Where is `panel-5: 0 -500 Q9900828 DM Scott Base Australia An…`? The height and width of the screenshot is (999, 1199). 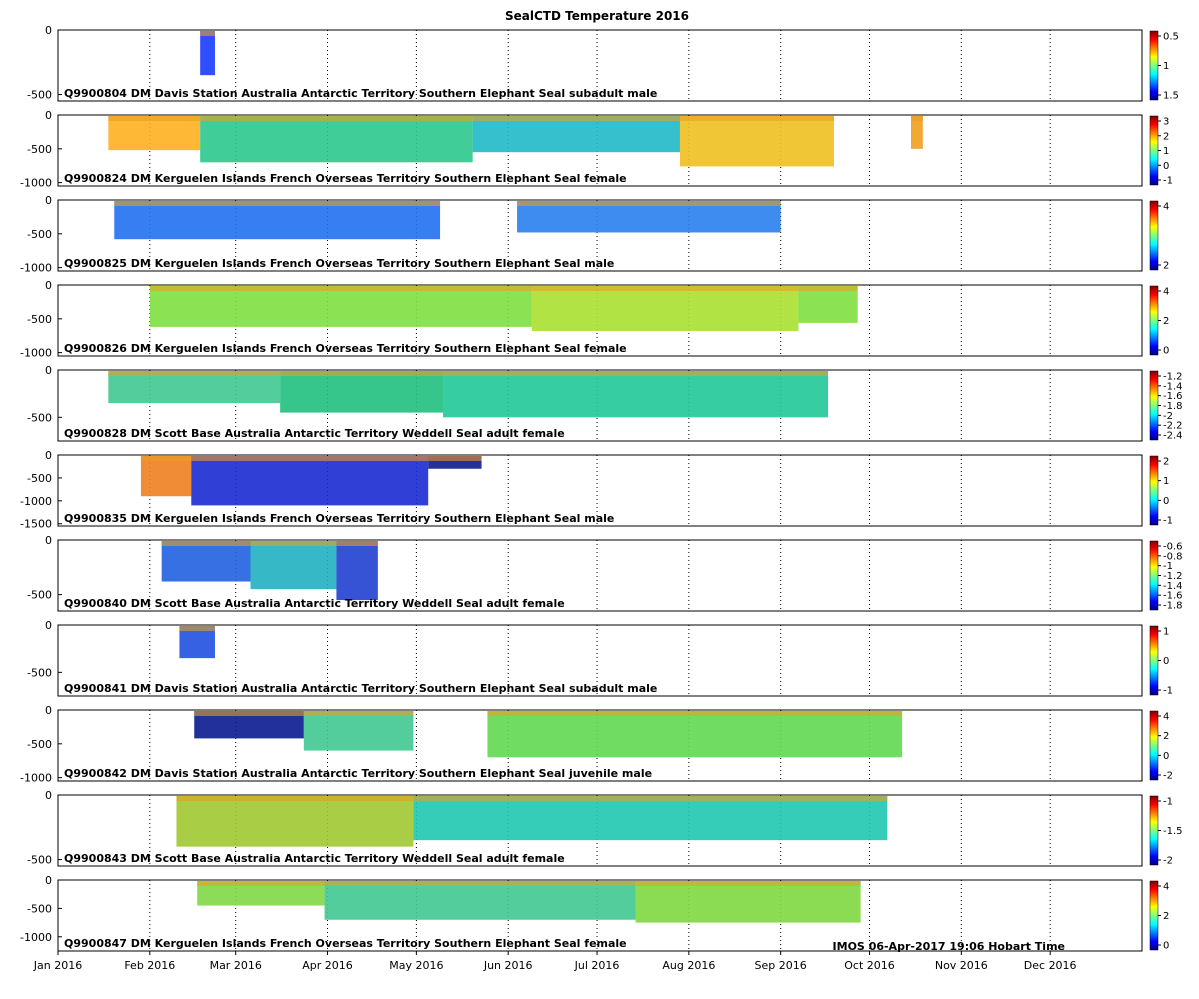 panel-5: 0 -500 Q9900828 DM Scott Base Australia An… is located at coordinates (605, 403).